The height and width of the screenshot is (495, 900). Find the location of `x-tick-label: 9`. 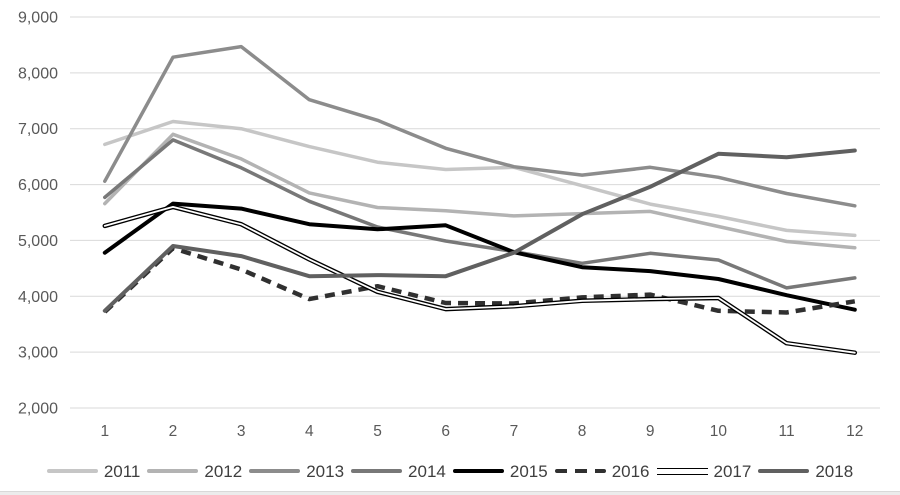

x-tick-label: 9 is located at coordinates (650, 431).